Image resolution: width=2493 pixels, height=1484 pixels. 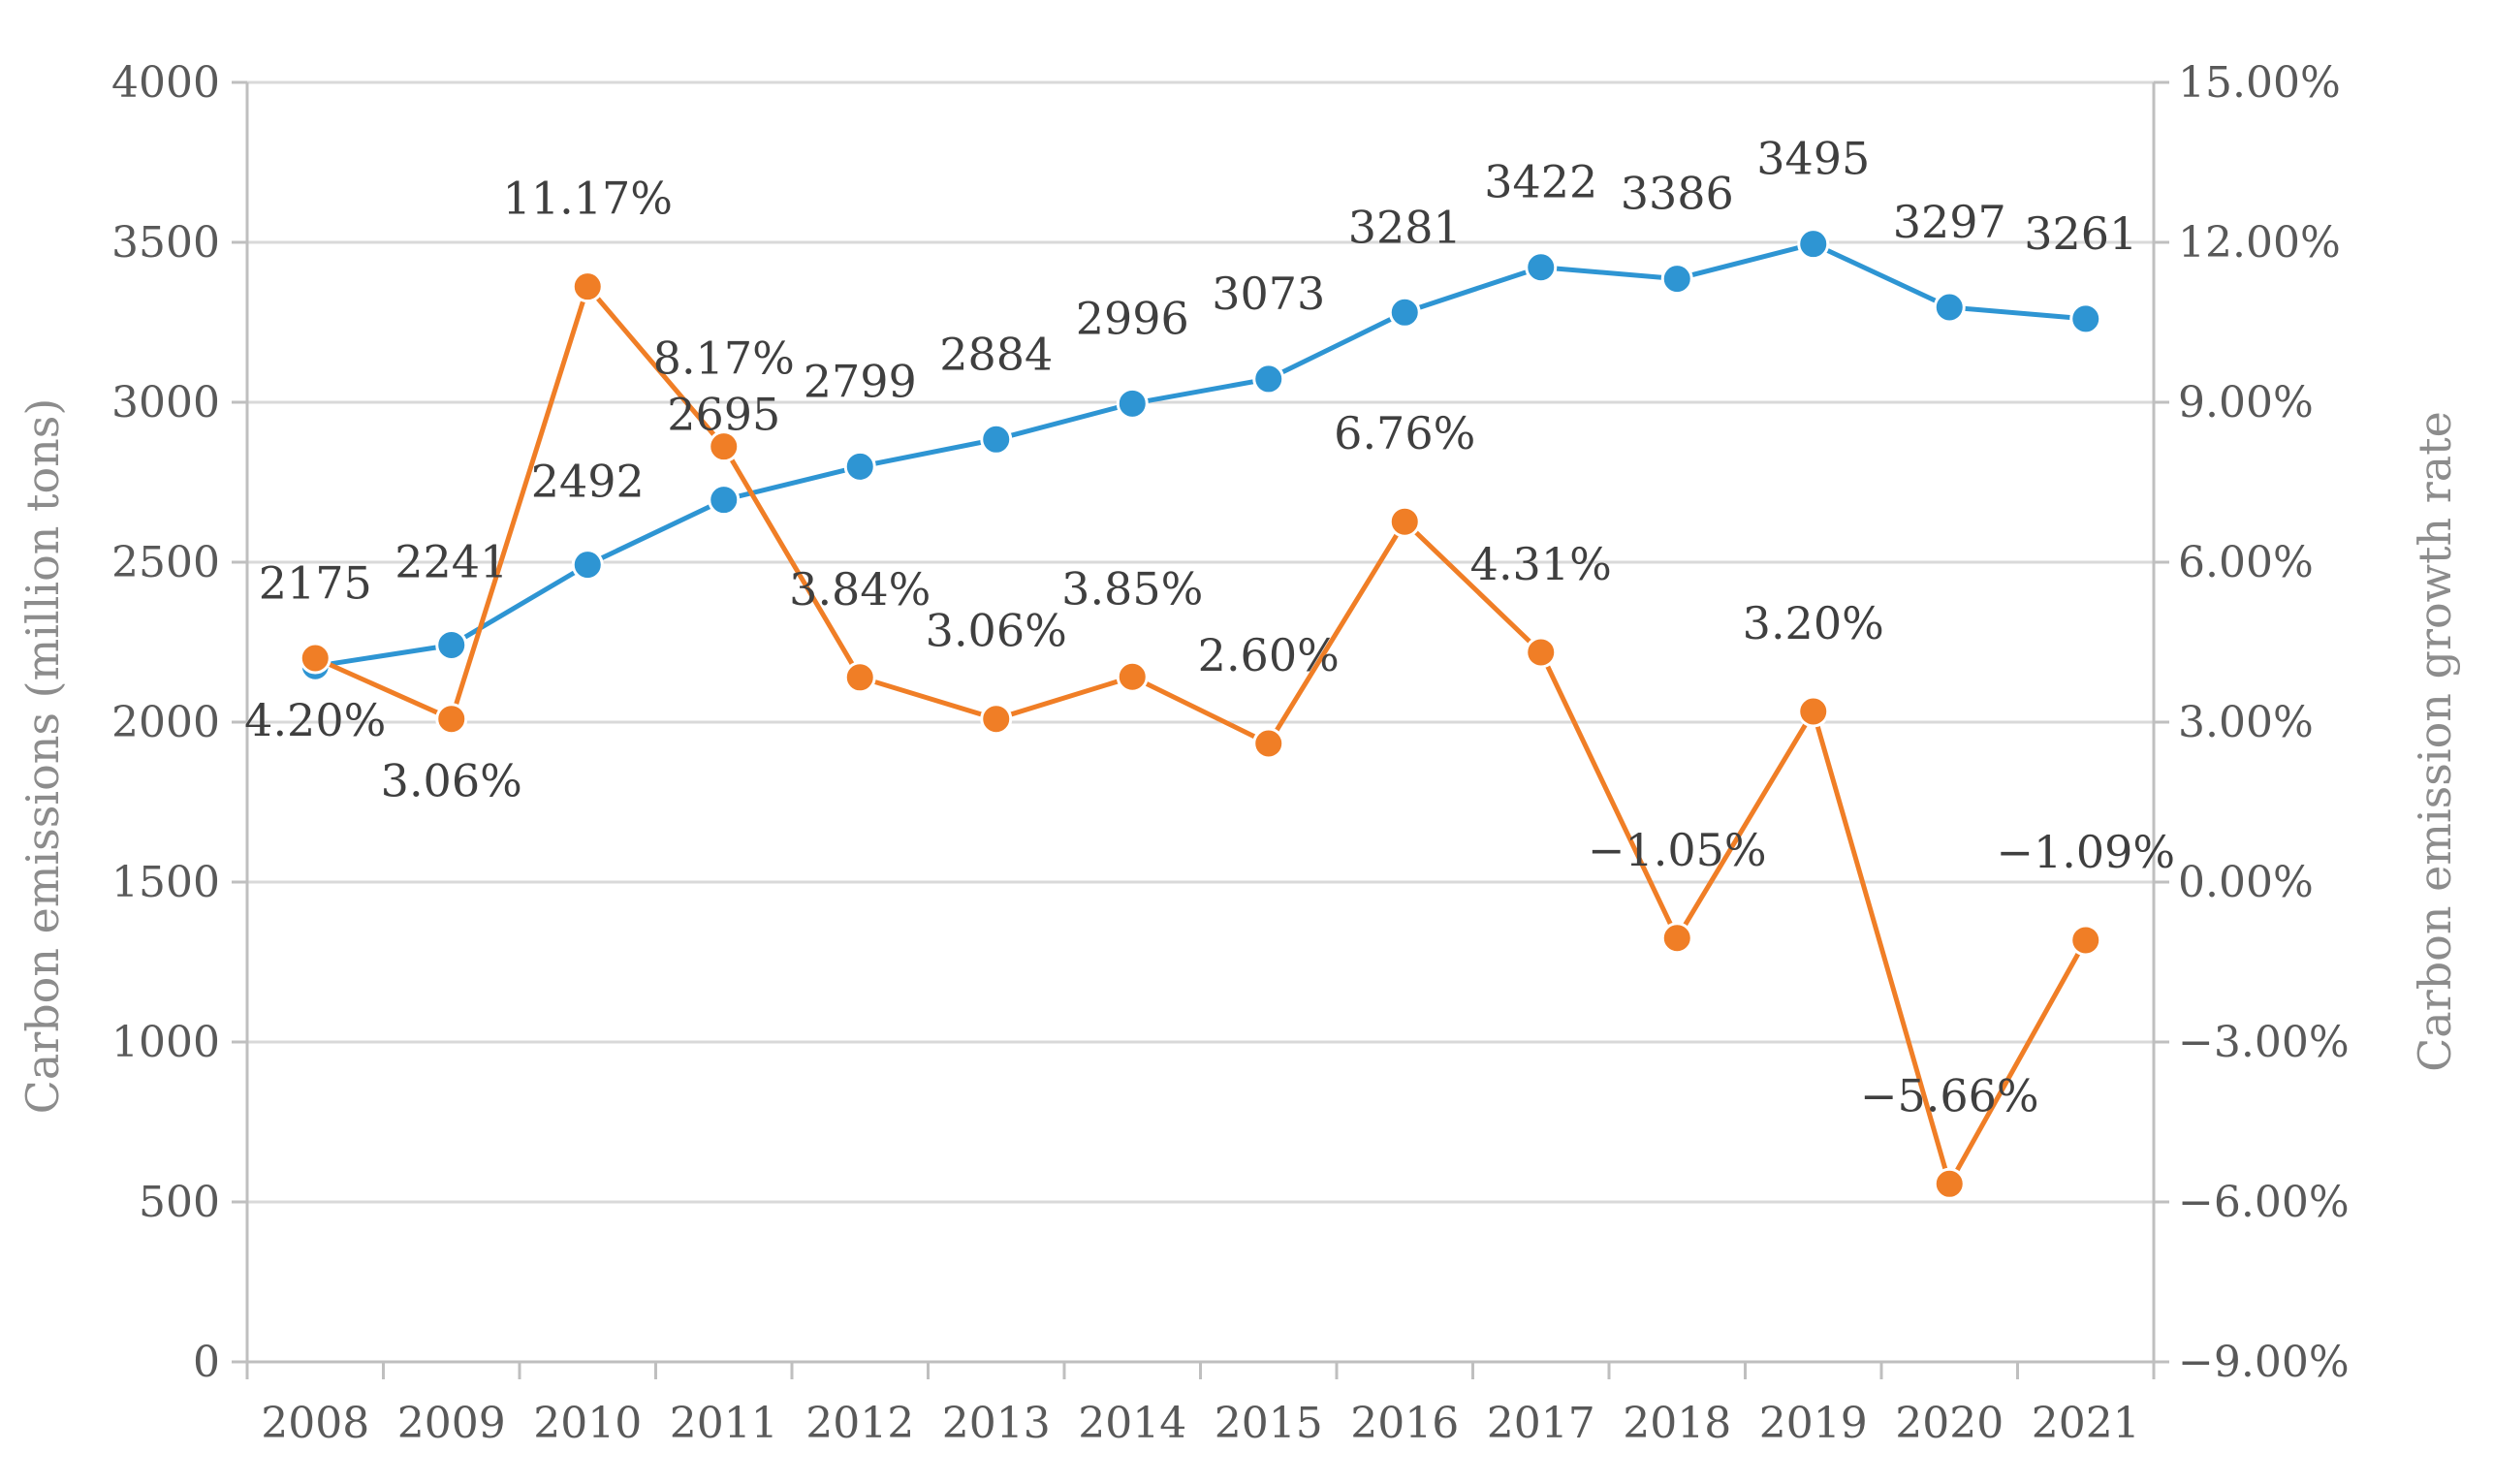 I want to click on emissions-data-label: 2884, so click(x=996, y=354).